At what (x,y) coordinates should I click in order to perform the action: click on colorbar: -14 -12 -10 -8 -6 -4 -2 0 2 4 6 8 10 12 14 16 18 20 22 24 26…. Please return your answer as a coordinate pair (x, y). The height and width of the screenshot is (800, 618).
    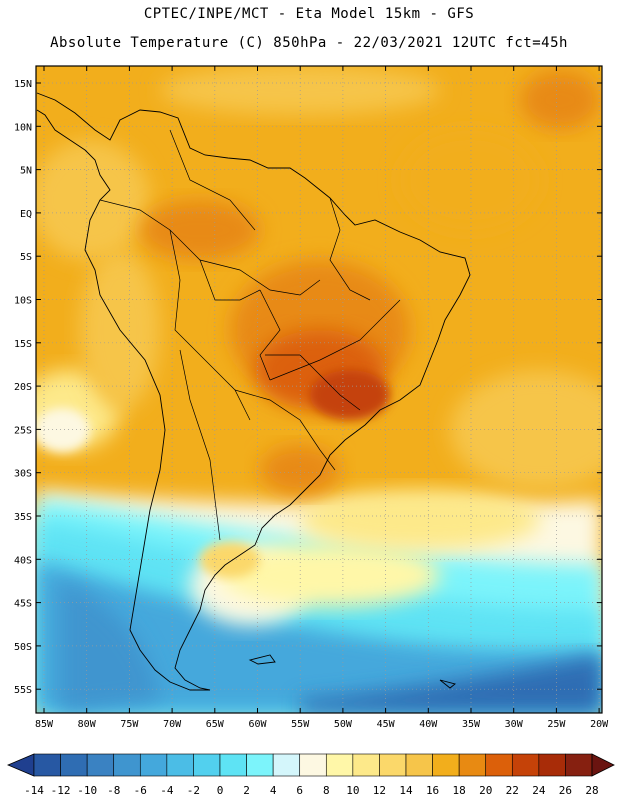
    Looking at the image, I should click on (310, 775).